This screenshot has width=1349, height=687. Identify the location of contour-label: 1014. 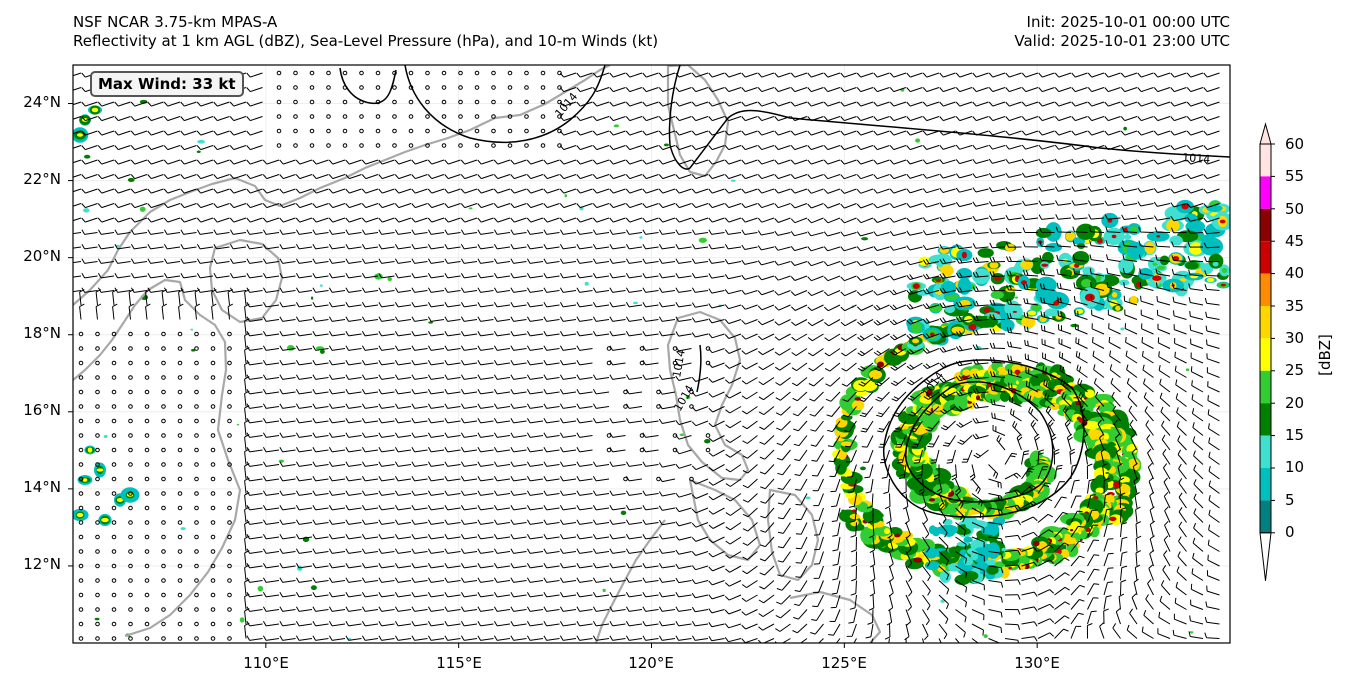
(1196, 158).